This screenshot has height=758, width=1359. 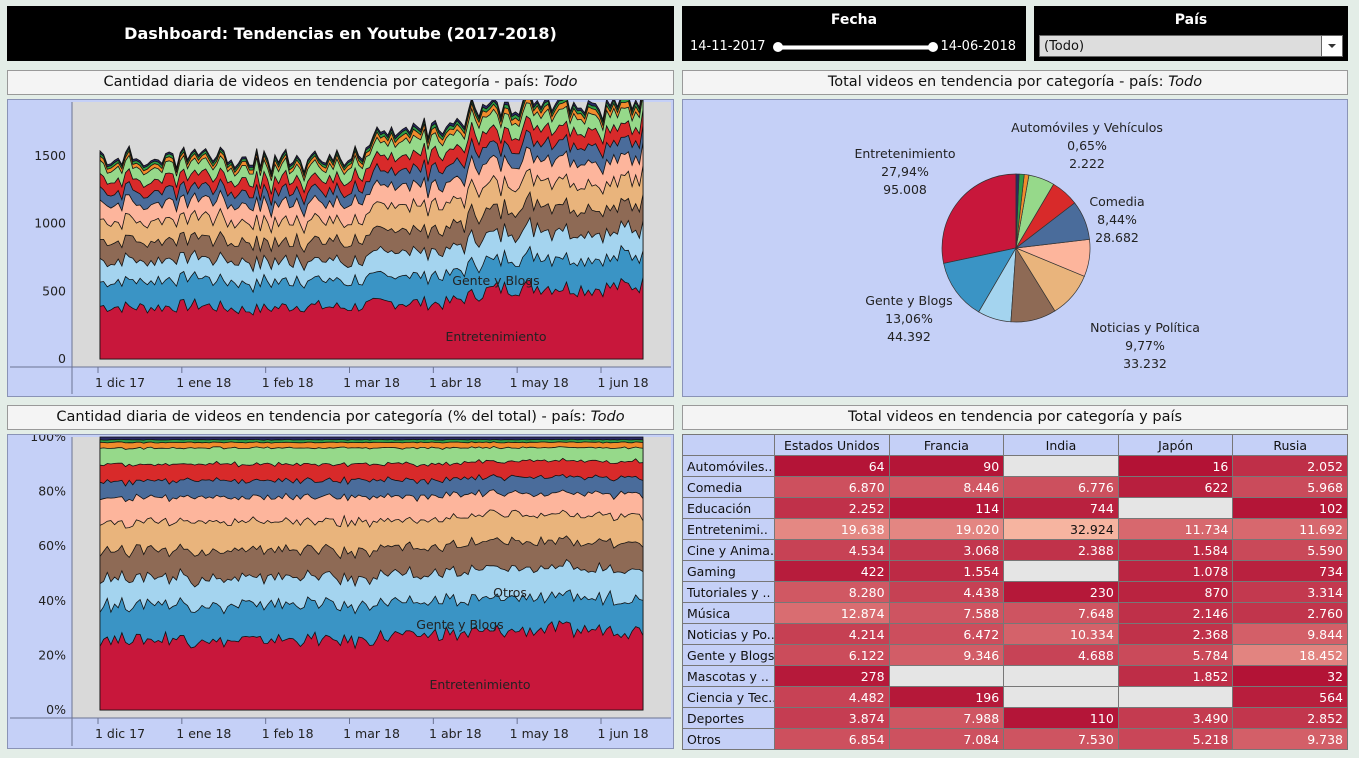 What do you see at coordinates (1061, 550) in the screenshot?
I see `table-cell: 2.388` at bounding box center [1061, 550].